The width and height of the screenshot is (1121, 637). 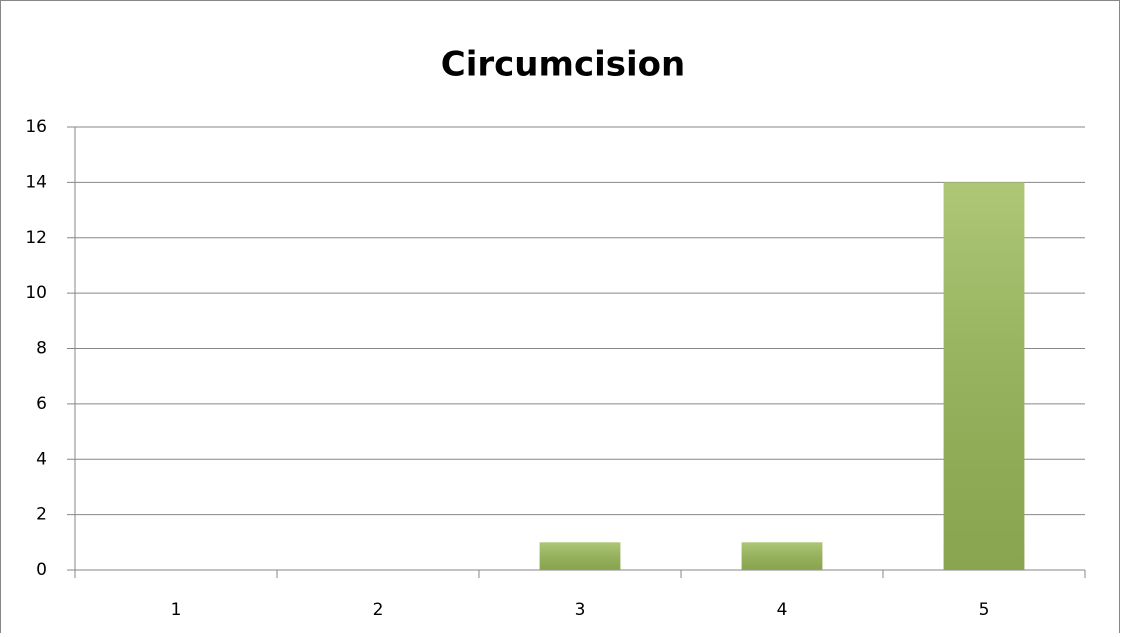 What do you see at coordinates (41, 349) in the screenshot?
I see `y-tick-label: 8` at bounding box center [41, 349].